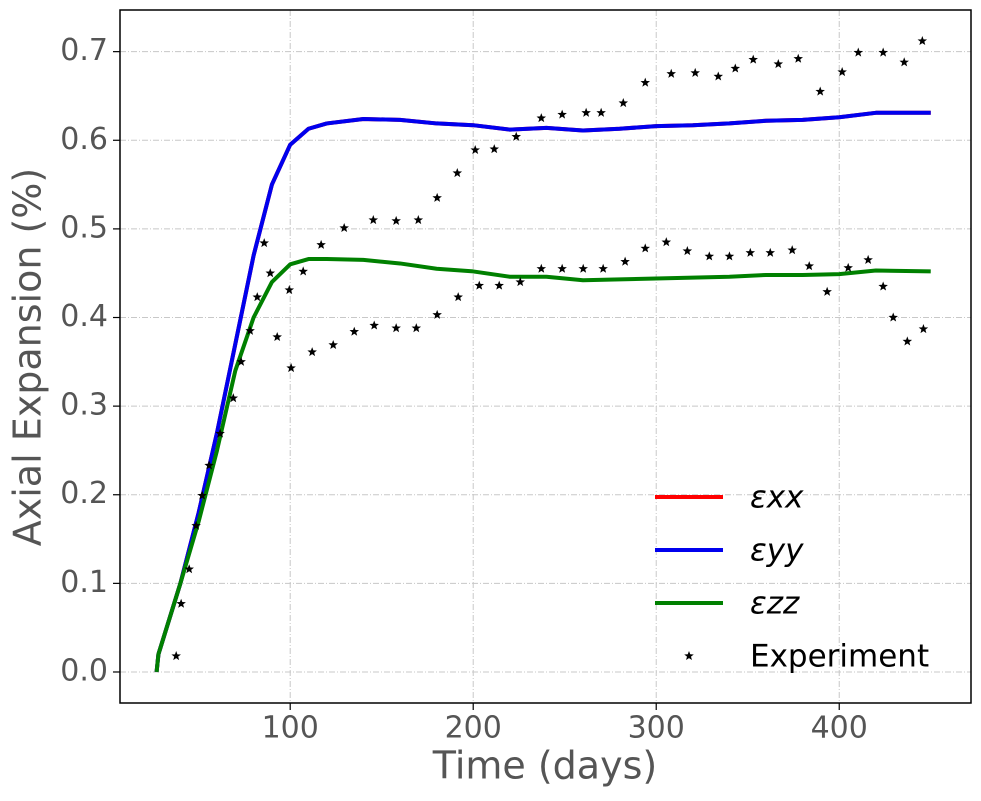 The image size is (981, 801). Describe the element at coordinates (777, 498) in the screenshot. I see `legend-label: εxx` at that location.